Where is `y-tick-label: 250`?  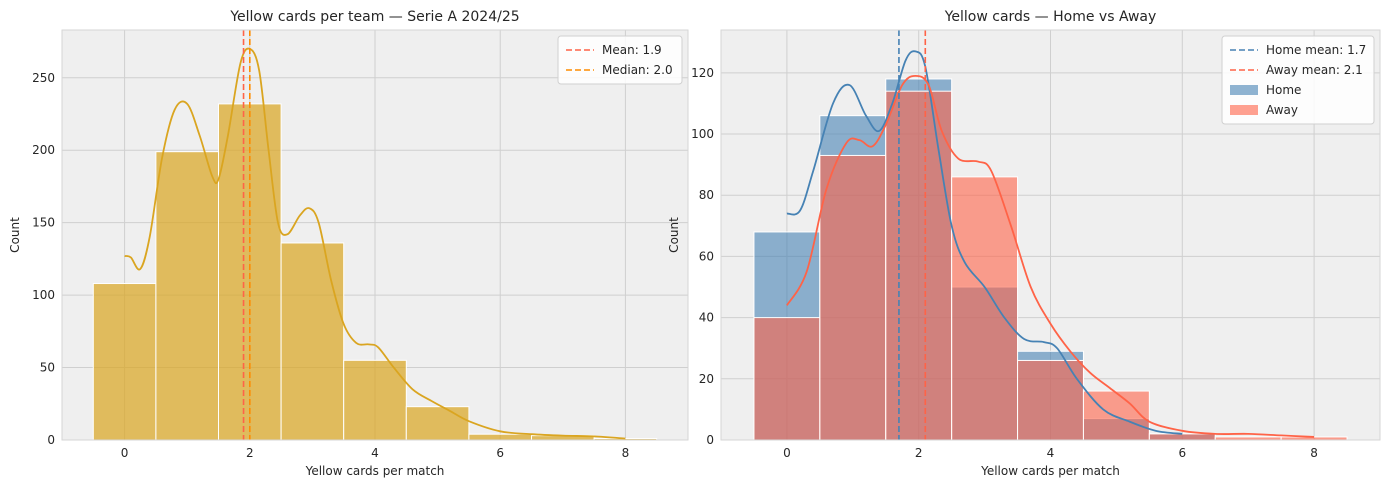
y-tick-label: 250 is located at coordinates (43, 78).